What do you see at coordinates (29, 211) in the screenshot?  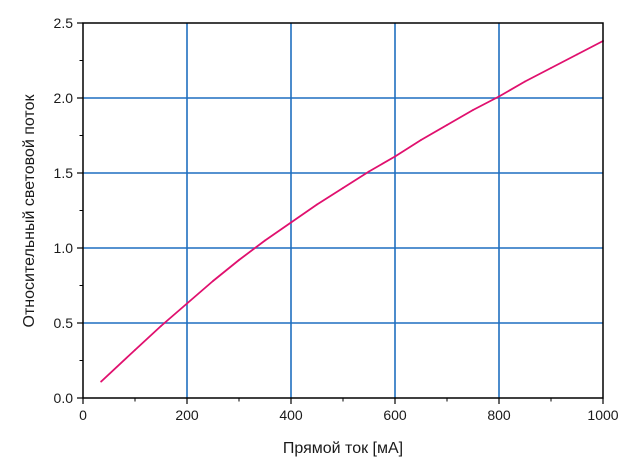 I see `y-axis-title: Относительный световой поток` at bounding box center [29, 211].